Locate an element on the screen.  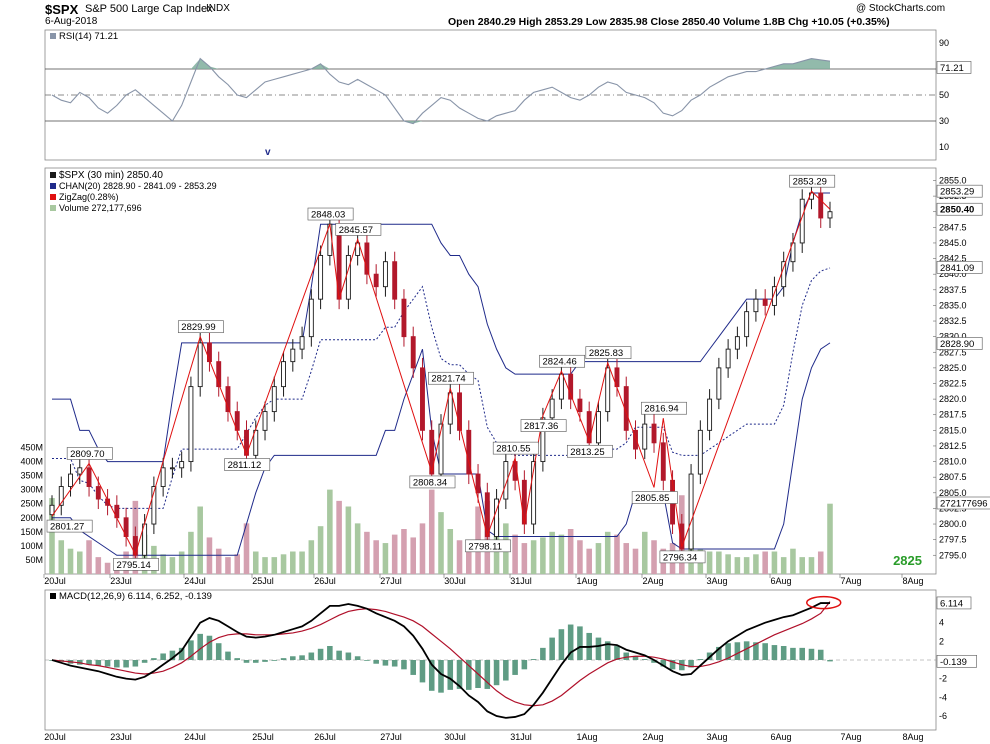
rsi-tick-label: 10 is located at coordinates (944, 147).